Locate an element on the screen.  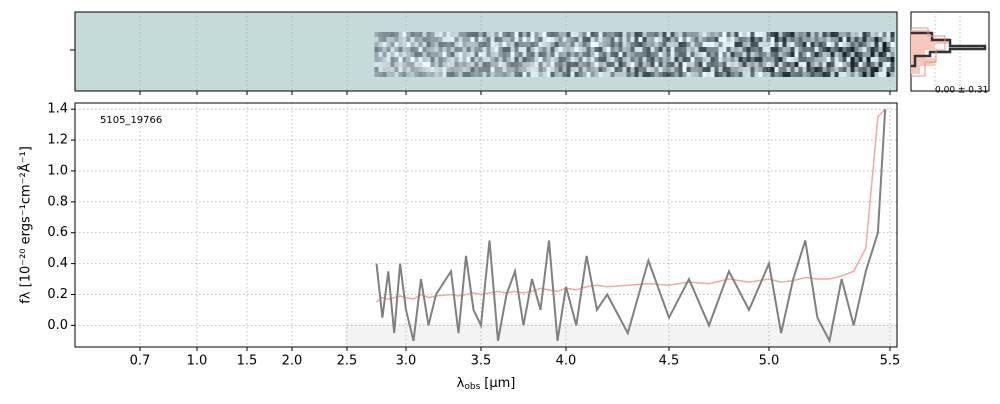
top-grid is located at coordinates (515, 51).